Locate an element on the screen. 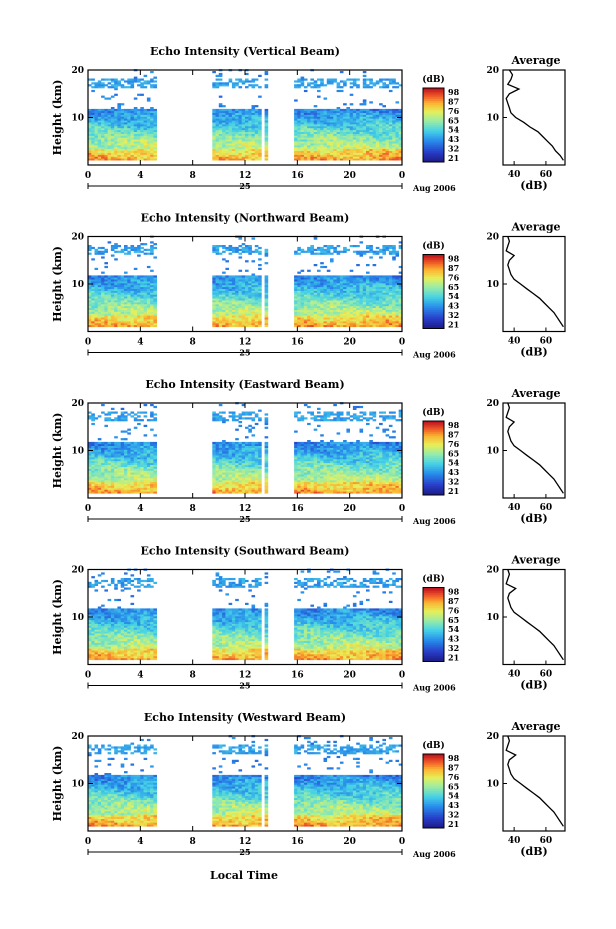  y-tick-label: 20 is located at coordinates (77, 71).